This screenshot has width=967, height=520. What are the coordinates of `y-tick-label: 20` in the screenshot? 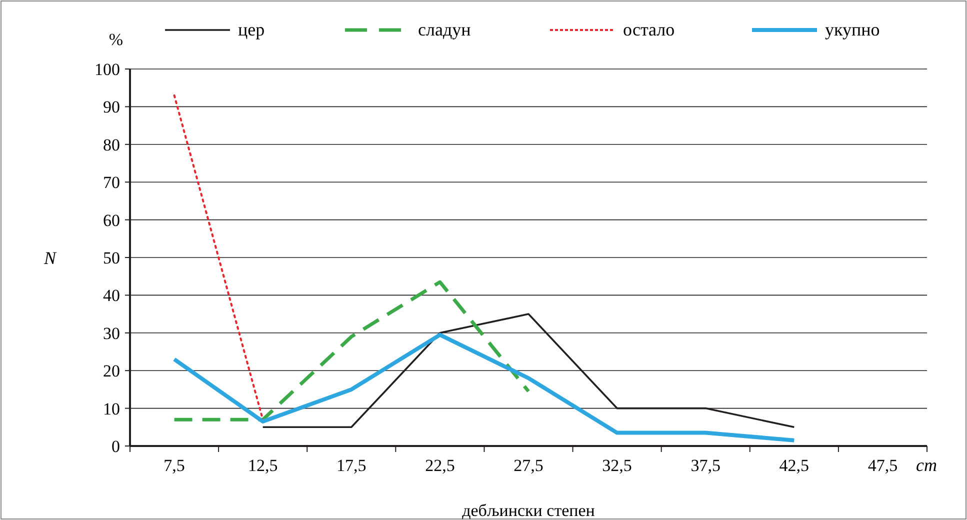 It's located at (111, 371).